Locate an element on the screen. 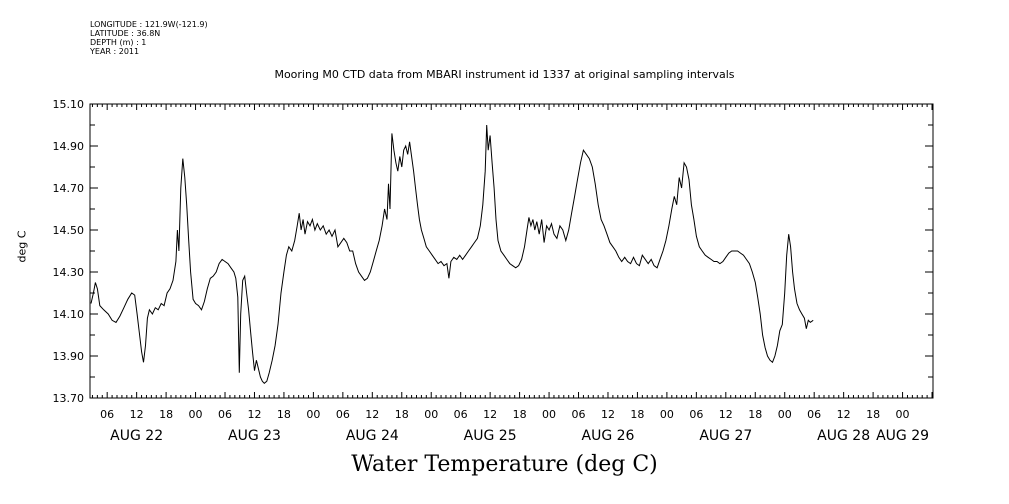  x-day-label: AUG 28 is located at coordinates (843, 436).